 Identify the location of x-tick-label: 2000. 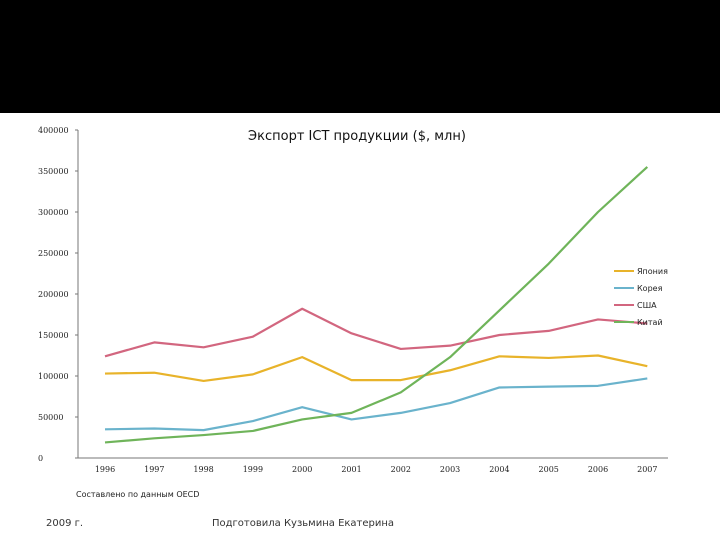
(302, 469).